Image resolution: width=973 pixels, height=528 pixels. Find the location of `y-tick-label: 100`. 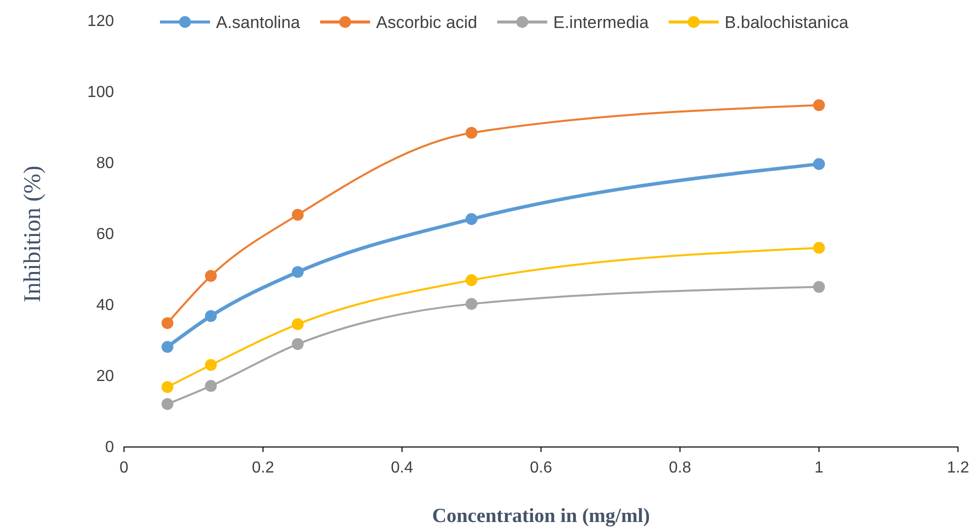

y-tick-label: 100 is located at coordinates (100, 93).